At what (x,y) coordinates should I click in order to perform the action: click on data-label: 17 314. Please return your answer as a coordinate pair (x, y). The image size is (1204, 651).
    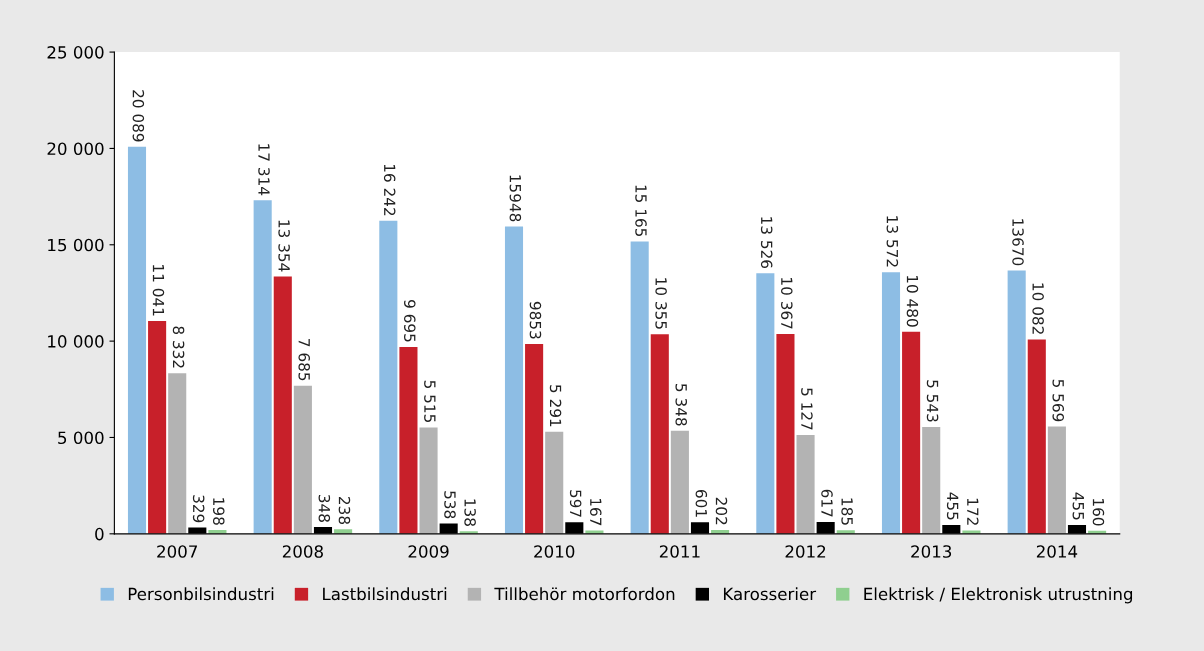
    Looking at the image, I should click on (264, 170).